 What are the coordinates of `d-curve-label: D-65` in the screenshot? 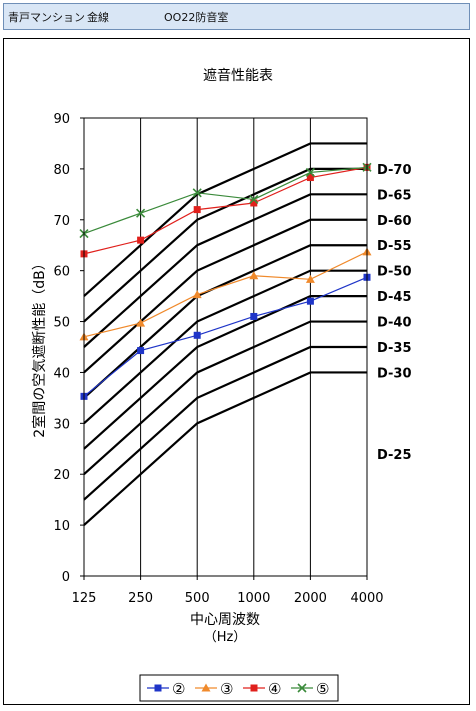 It's located at (394, 195).